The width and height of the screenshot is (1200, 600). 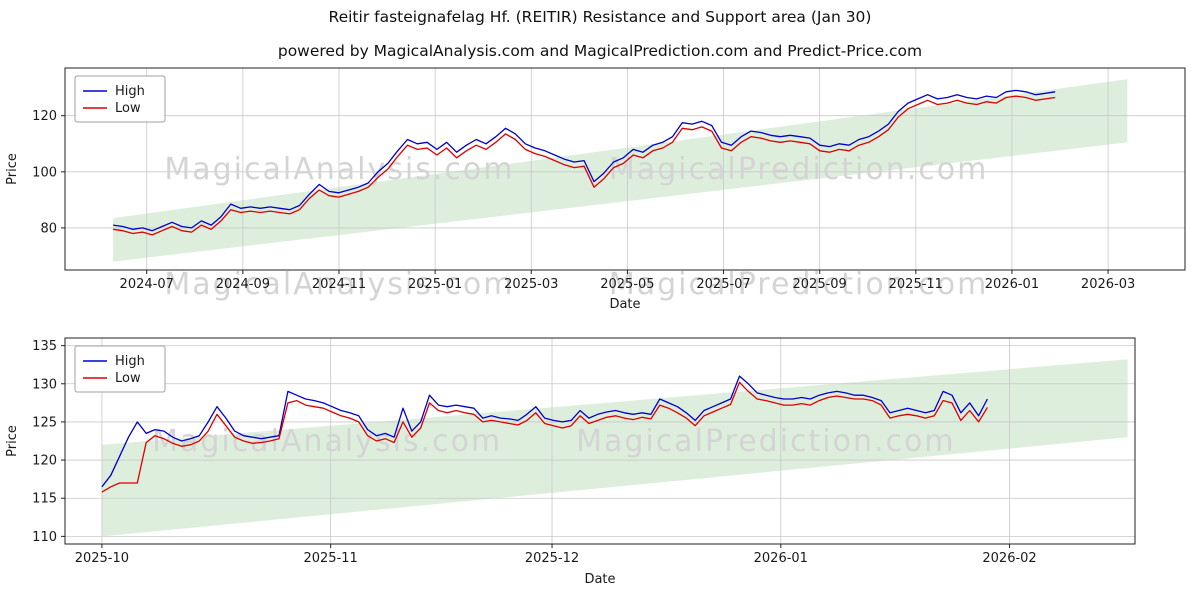 What do you see at coordinates (44, 172) in the screenshot?
I see `y-tick-label: 100` at bounding box center [44, 172].